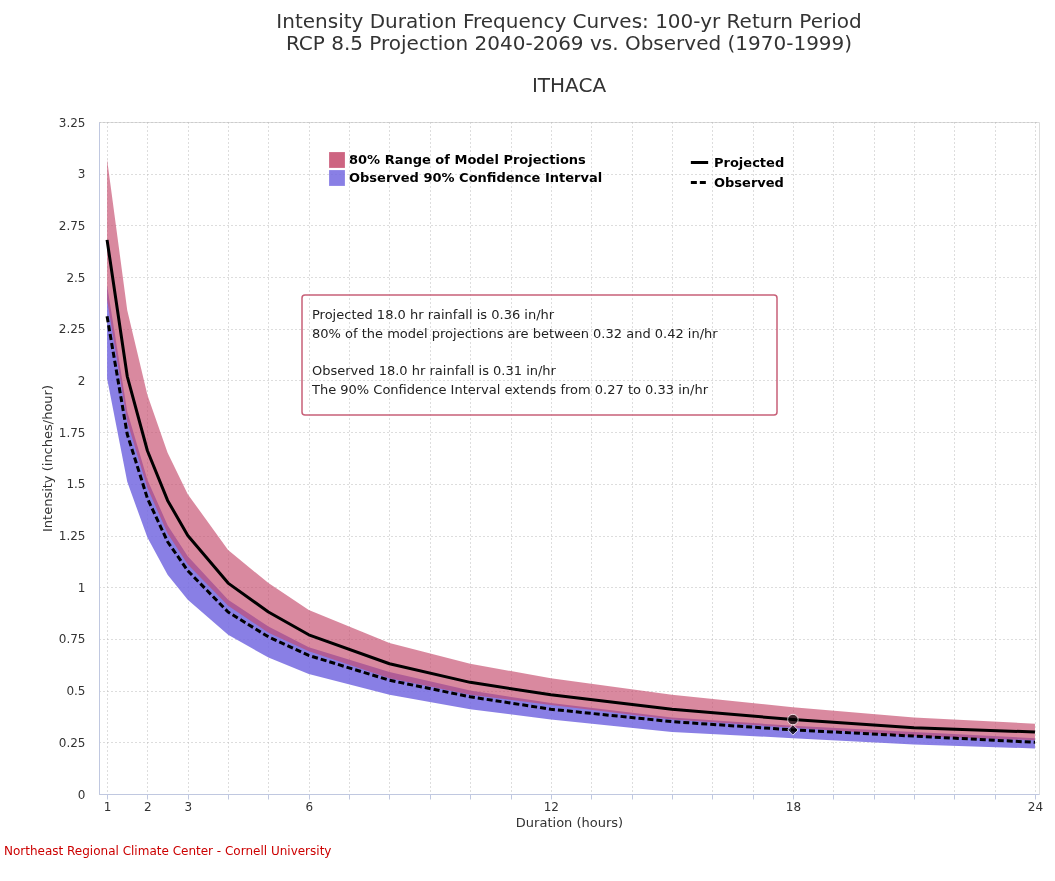  Describe the element at coordinates (309, 806) in the screenshot. I see `x-tick-label: 6` at that location.